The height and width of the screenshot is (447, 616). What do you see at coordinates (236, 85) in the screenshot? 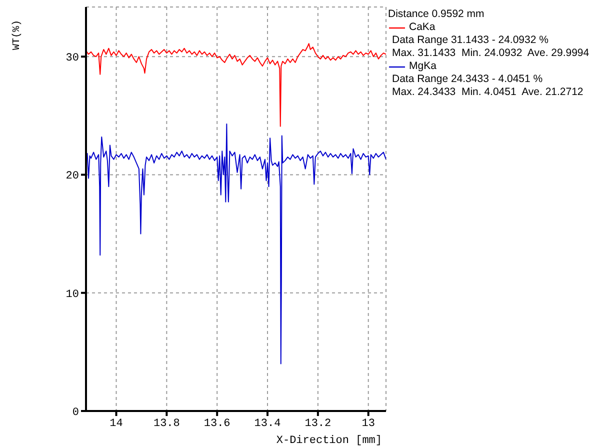
I see `line-series` at bounding box center [236, 85].